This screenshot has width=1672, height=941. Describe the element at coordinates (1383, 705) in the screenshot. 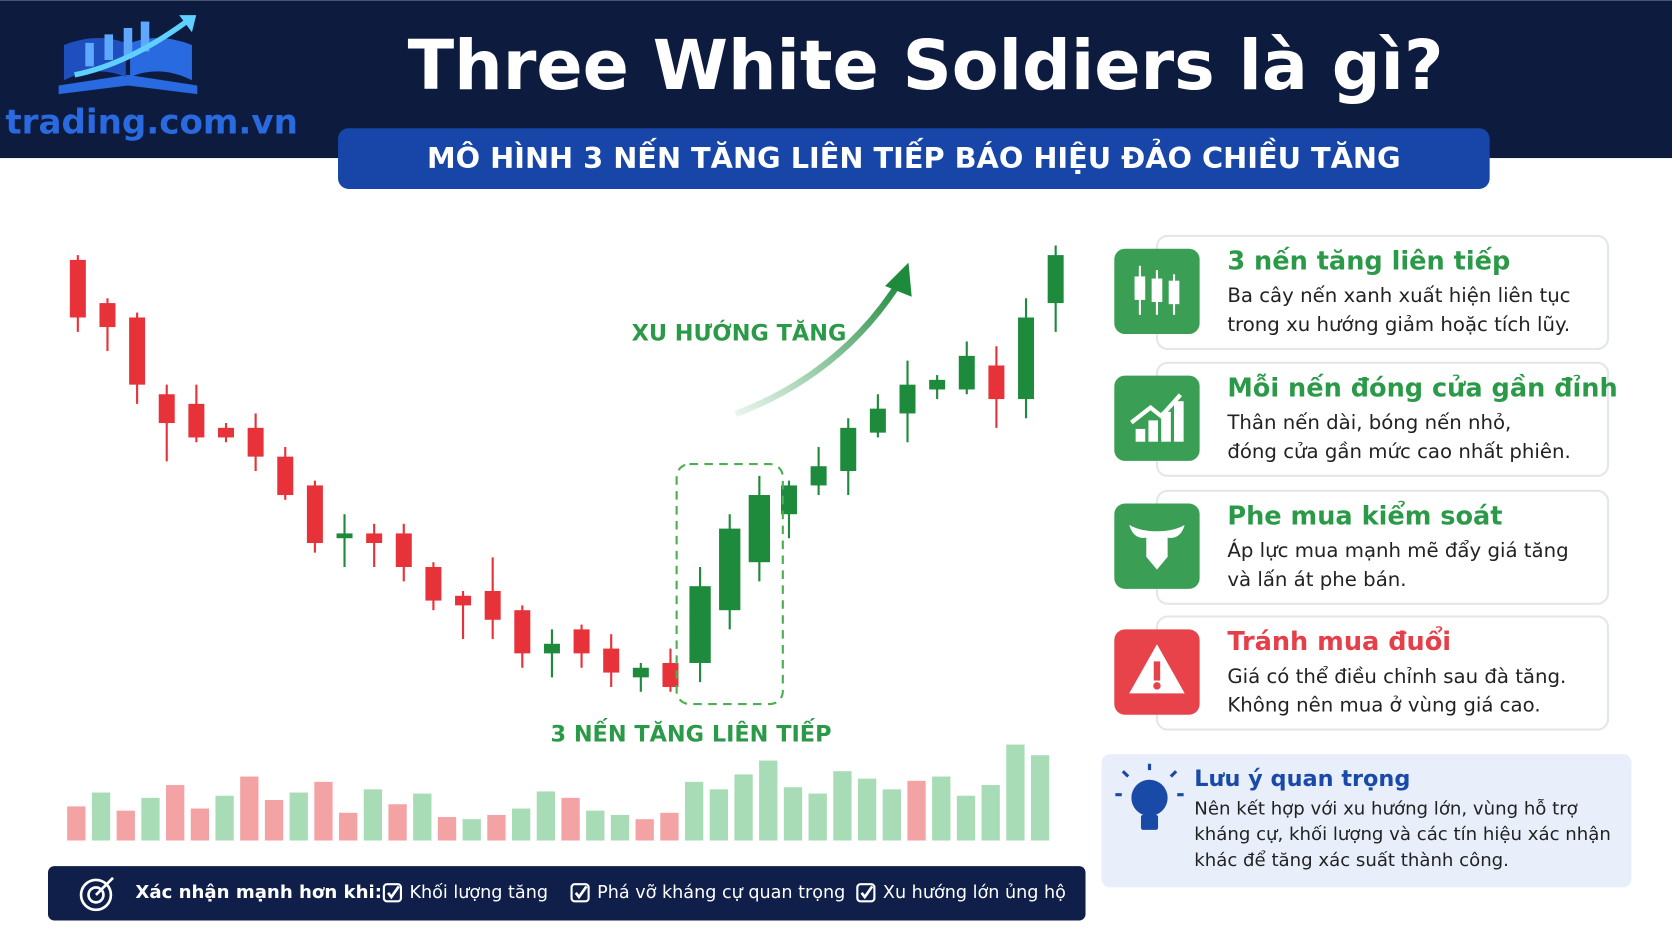

I see `card-text: Không nên mua ở vùng giá cao.` at that location.